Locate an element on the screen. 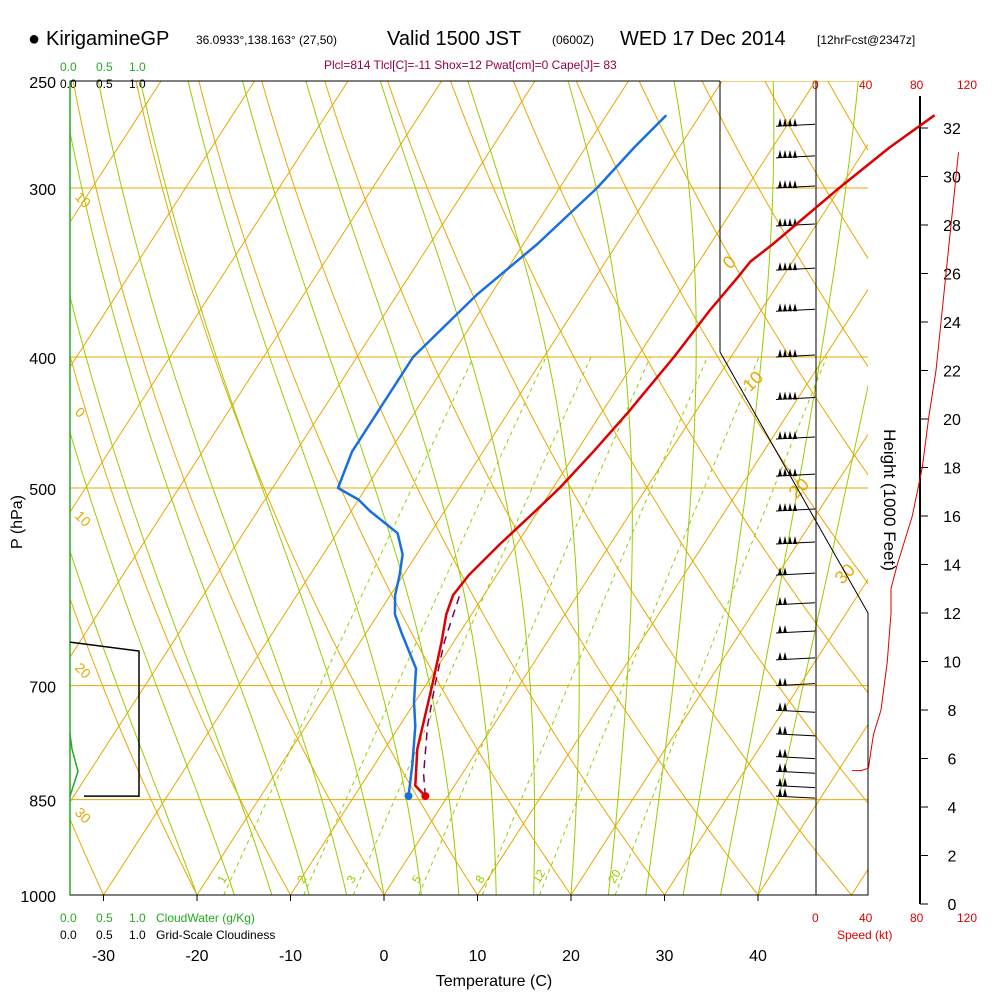 Image resolution: width=1000 pixels, height=1000 pixels. cloudiness-tick-bottom-0: 0.0 is located at coordinates (68, 935).